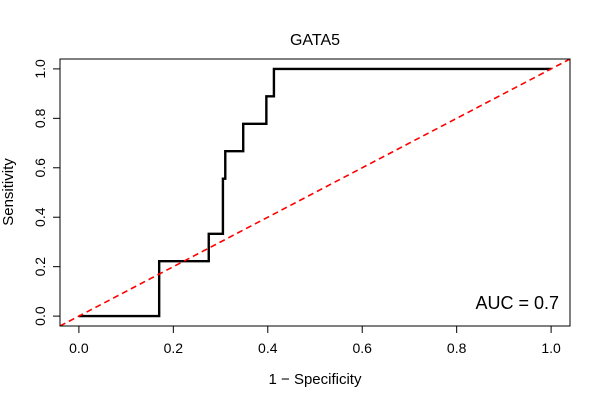 This screenshot has width=600, height=400. Describe the element at coordinates (457, 348) in the screenshot. I see `x-tick-label: 0.8` at that location.